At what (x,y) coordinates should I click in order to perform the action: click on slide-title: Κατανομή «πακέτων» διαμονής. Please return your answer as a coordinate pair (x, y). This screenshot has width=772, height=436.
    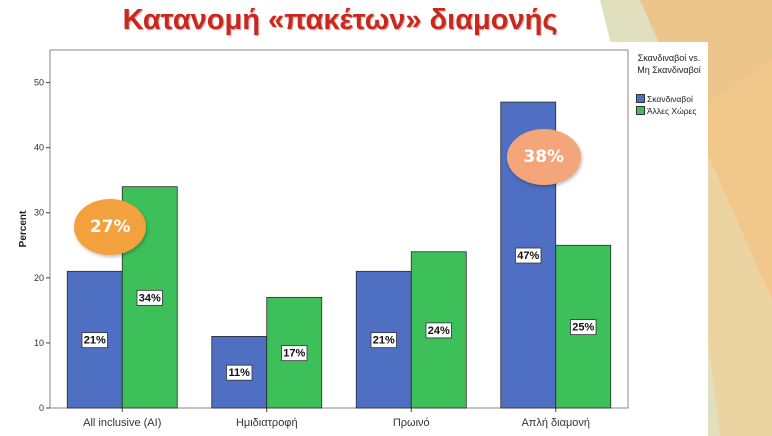
    Looking at the image, I should click on (340, 20).